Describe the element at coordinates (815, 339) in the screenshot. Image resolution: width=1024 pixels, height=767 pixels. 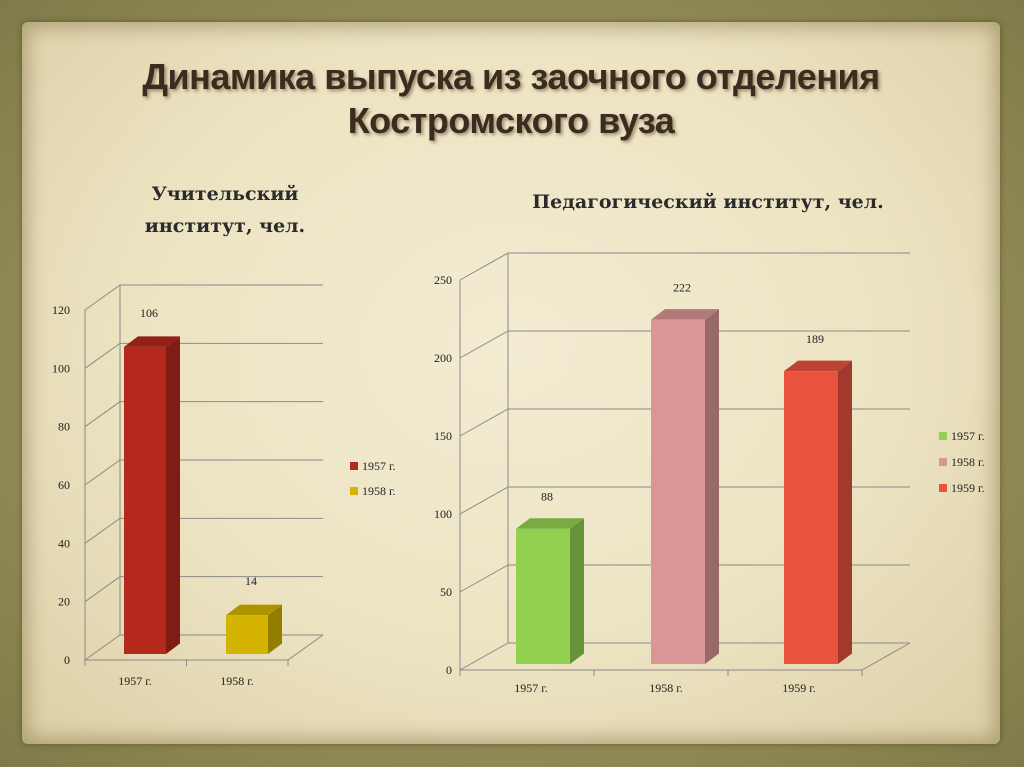
I see `data-label: 189` at that location.